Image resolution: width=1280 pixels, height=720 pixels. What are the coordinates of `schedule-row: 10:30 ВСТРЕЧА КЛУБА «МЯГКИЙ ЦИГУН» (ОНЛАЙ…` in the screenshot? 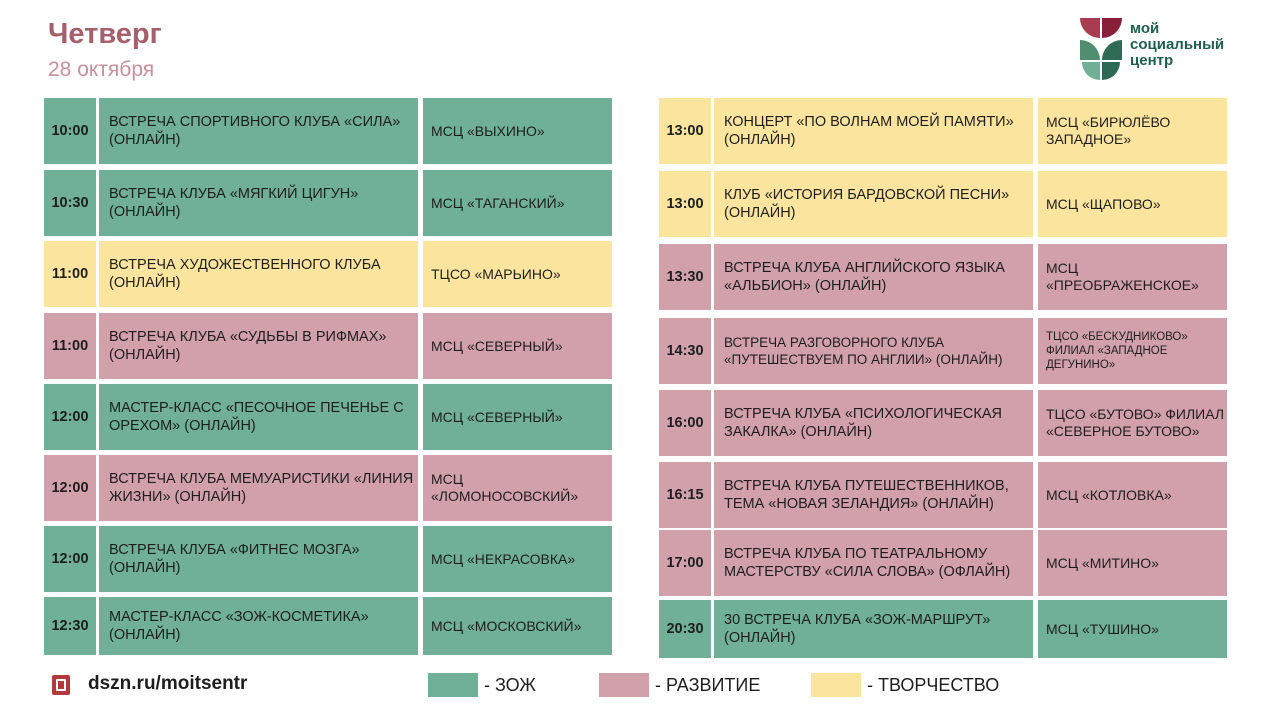 It's located at (328, 203).